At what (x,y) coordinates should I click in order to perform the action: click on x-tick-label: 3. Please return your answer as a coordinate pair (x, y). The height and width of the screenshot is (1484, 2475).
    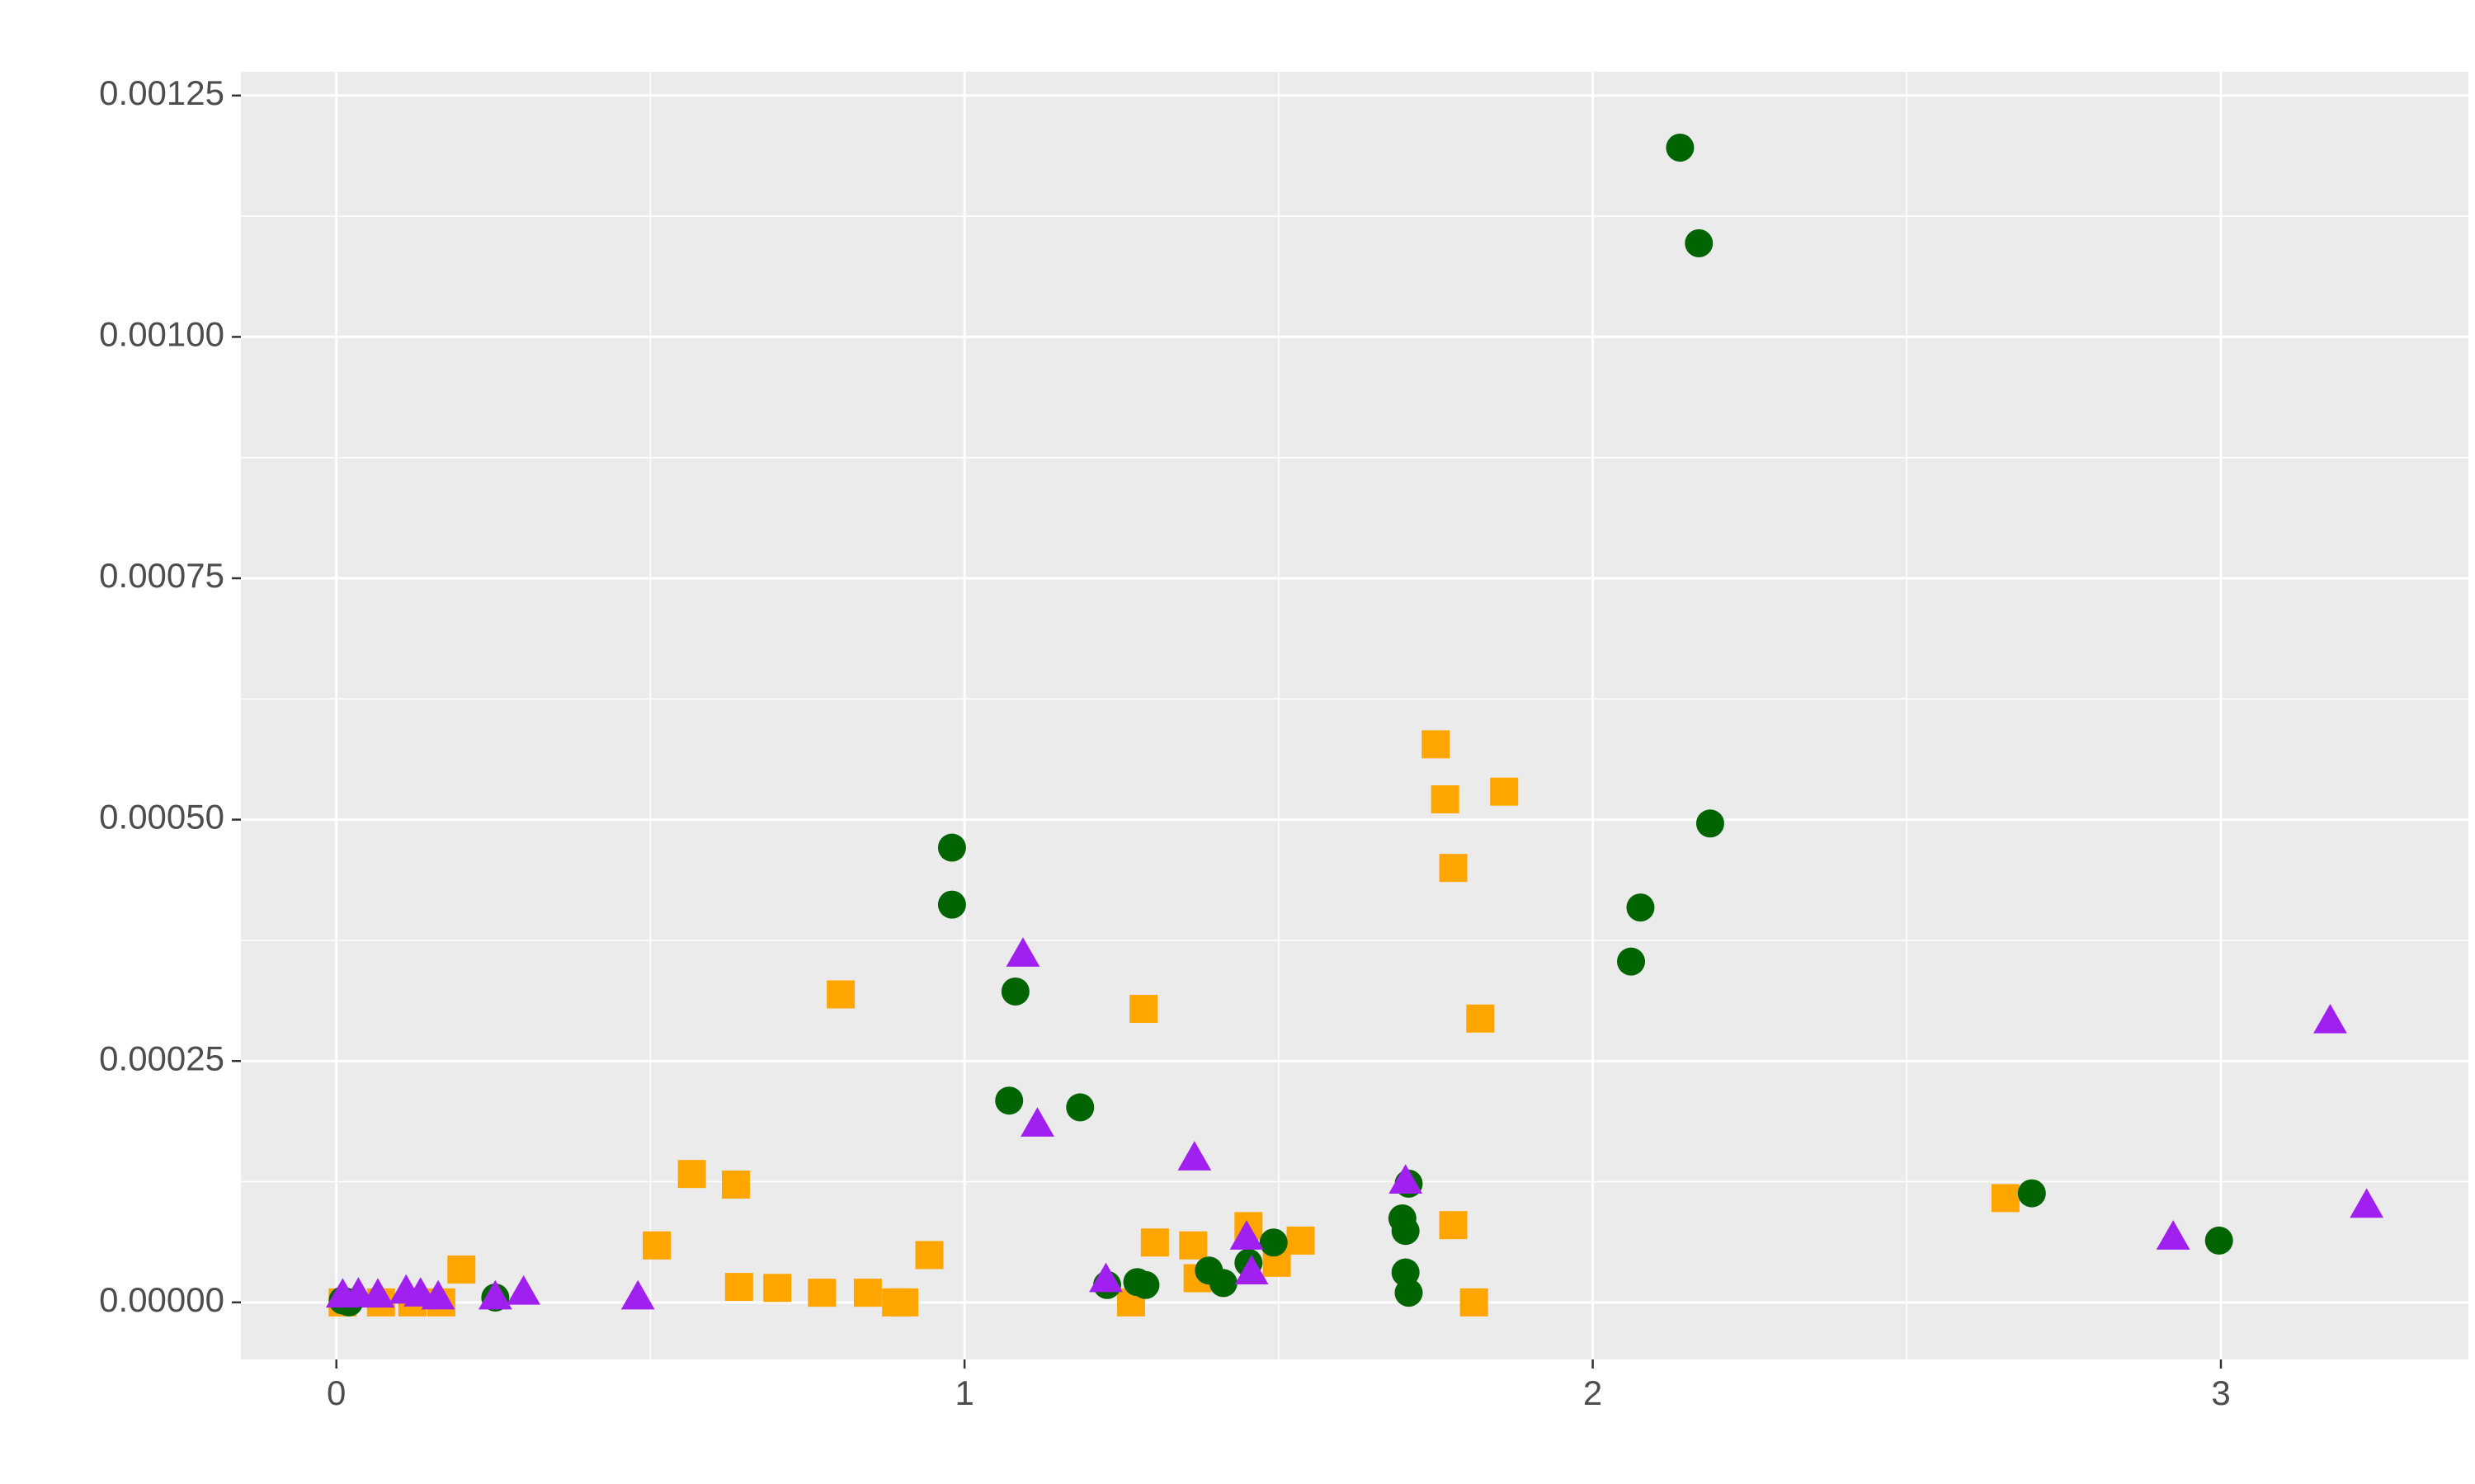
    Looking at the image, I should click on (2220, 1392).